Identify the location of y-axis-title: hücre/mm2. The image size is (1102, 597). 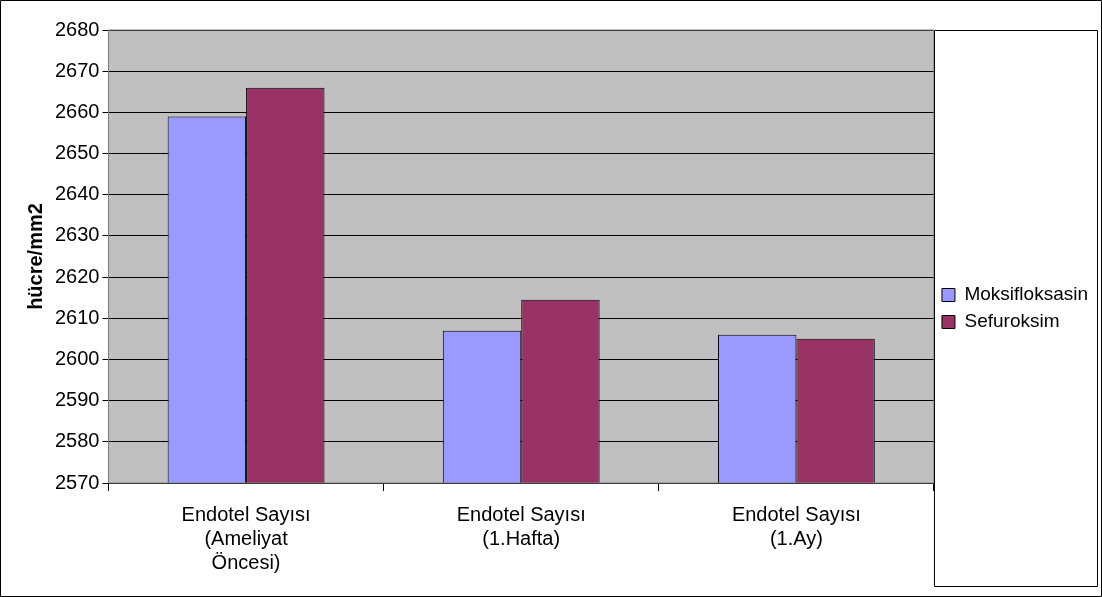
(34, 256).